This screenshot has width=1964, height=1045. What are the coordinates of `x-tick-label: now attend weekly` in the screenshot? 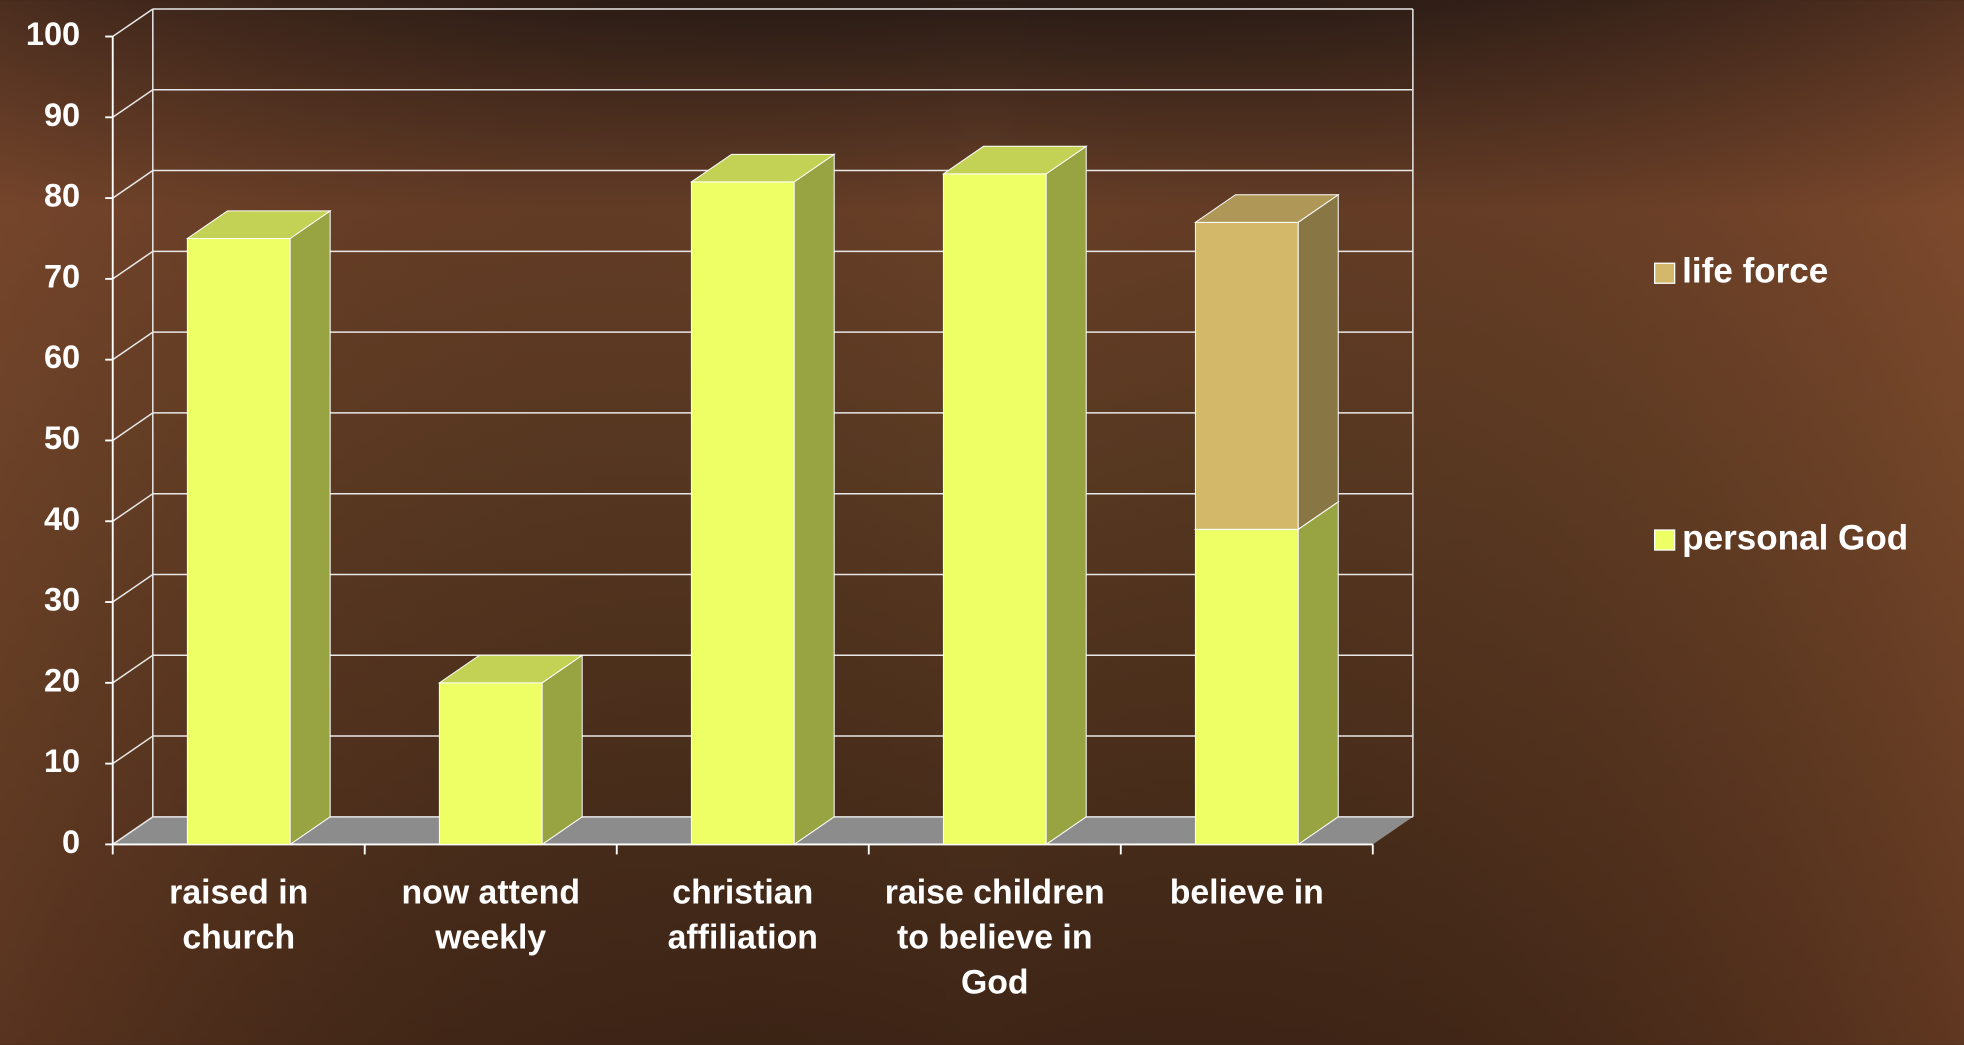 It's located at (490, 914).